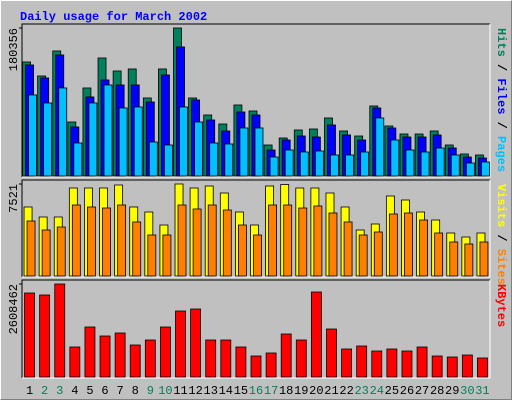 The image size is (512, 400). What do you see at coordinates (286, 391) in the screenshot?
I see `x-tick-label: 18` at bounding box center [286, 391].